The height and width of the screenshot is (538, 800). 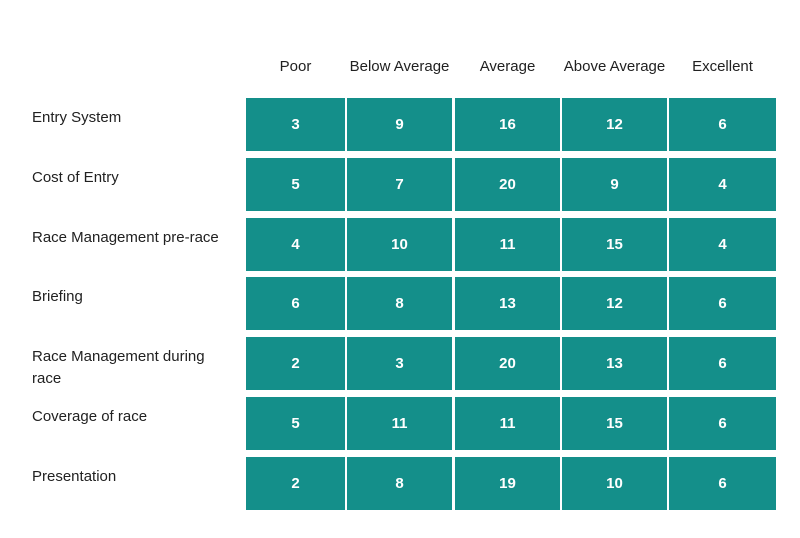 I want to click on column-header: Average, so click(x=507, y=66).